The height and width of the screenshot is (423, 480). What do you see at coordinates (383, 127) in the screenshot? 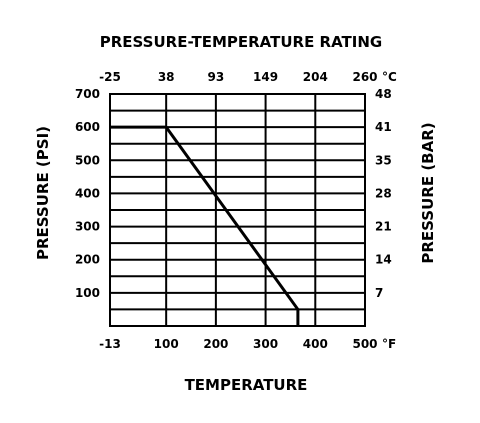
I see `y-tick-label-right: 41` at bounding box center [383, 127].